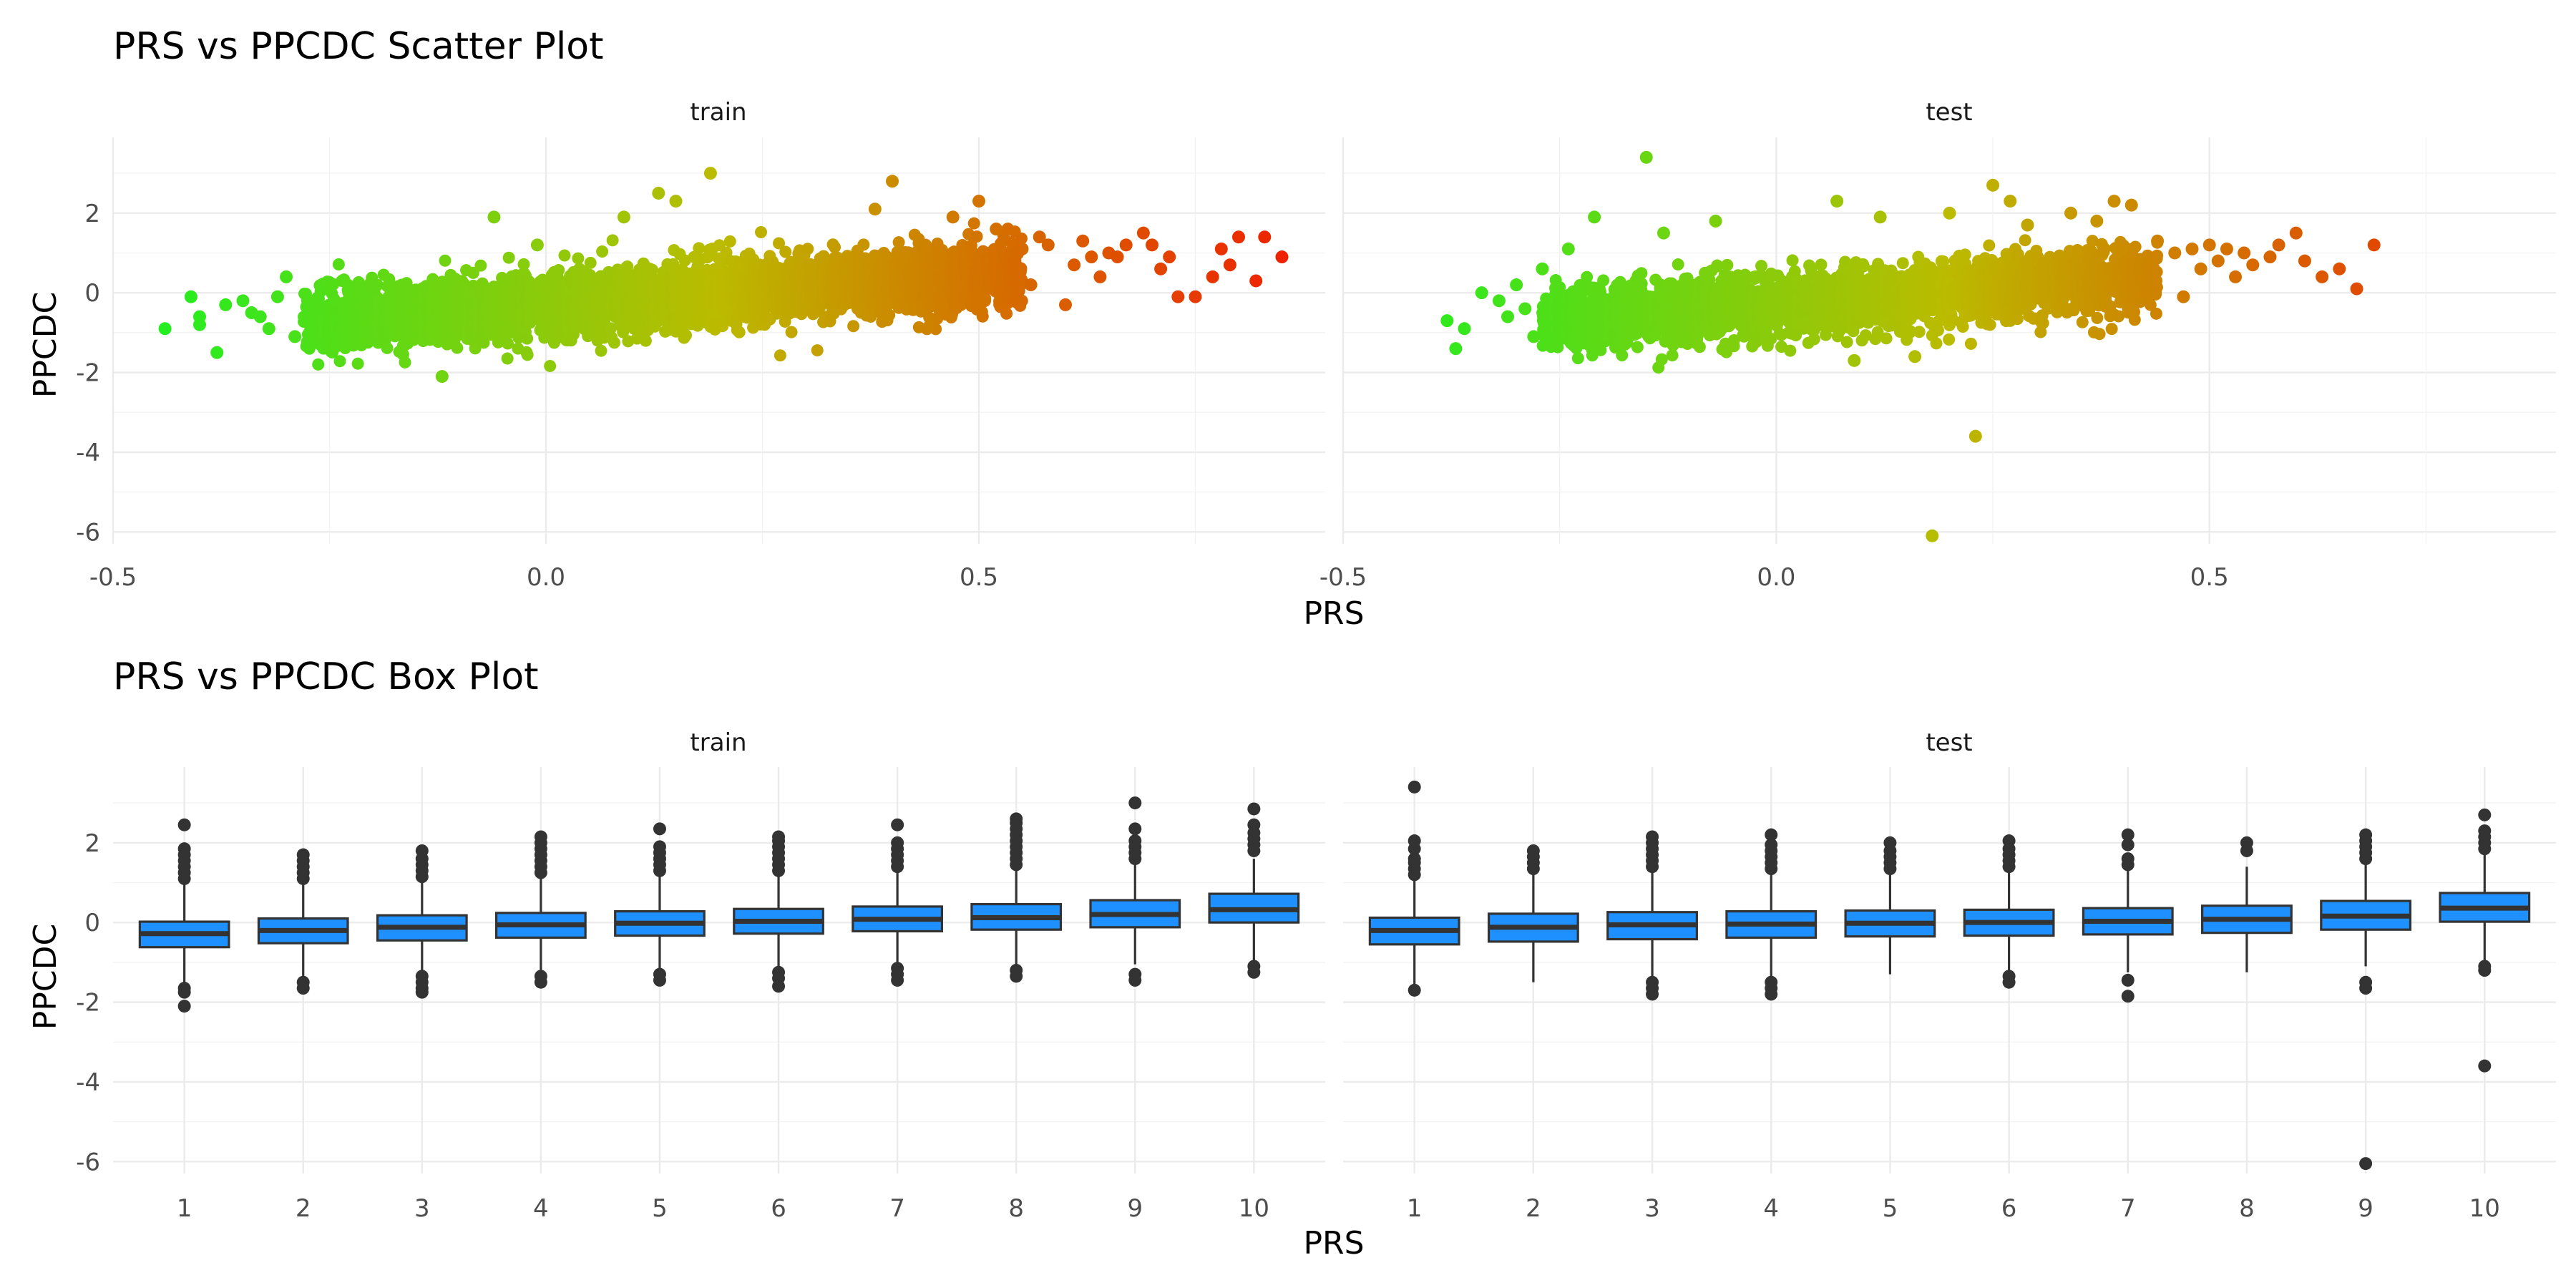  What do you see at coordinates (663, 294) in the screenshot?
I see `scatter-cloud-train` at bounding box center [663, 294].